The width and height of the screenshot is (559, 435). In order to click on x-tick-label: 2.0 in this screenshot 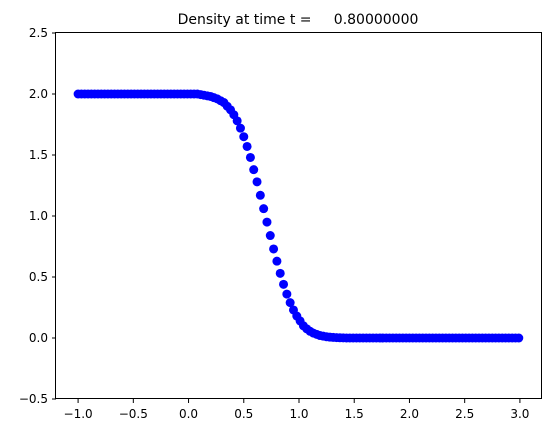, I will do `click(409, 414)`.